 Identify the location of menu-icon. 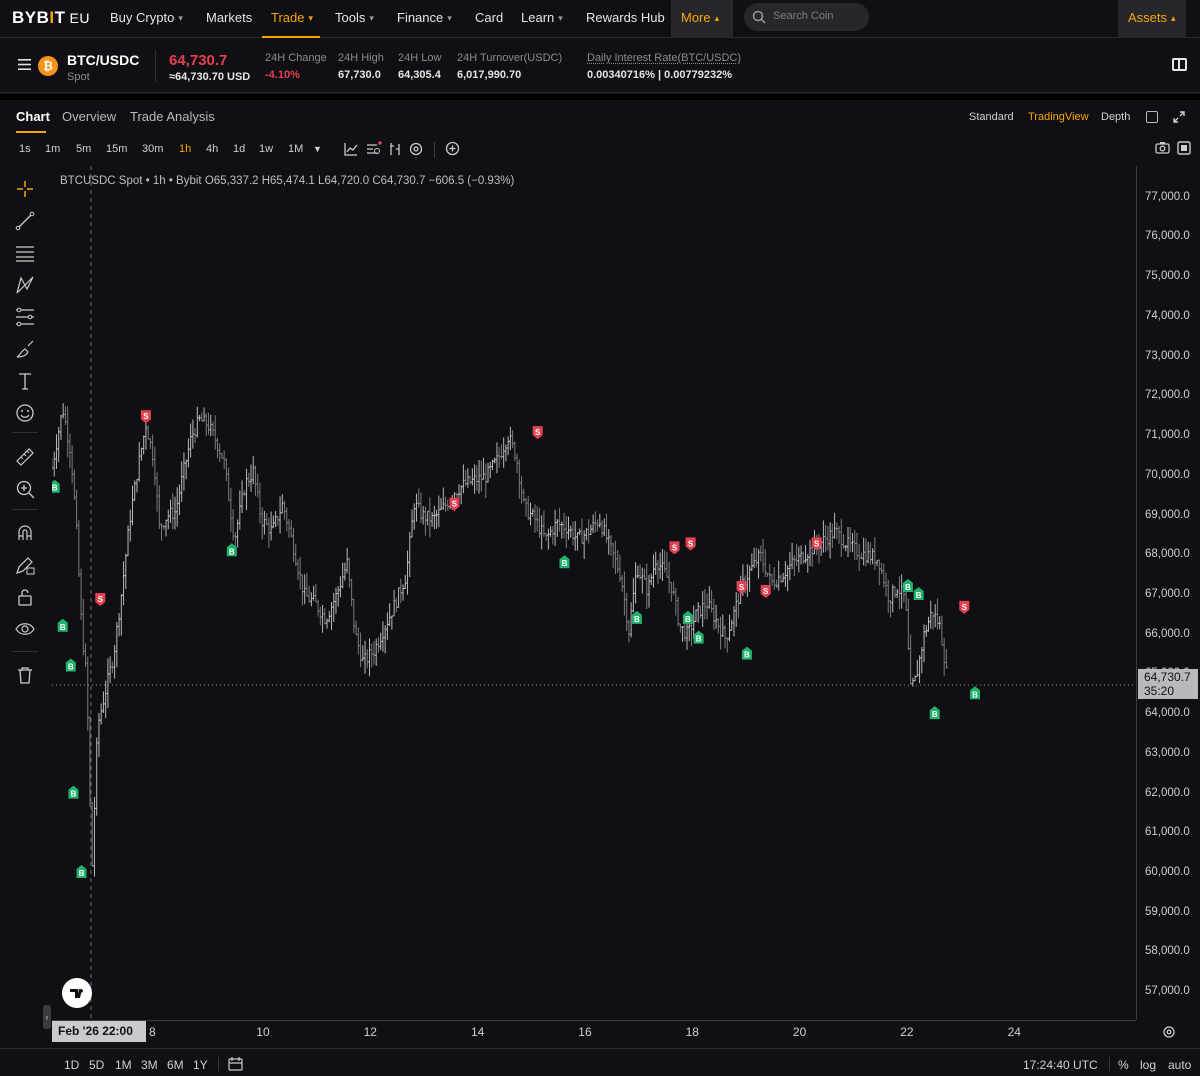
(24, 64).